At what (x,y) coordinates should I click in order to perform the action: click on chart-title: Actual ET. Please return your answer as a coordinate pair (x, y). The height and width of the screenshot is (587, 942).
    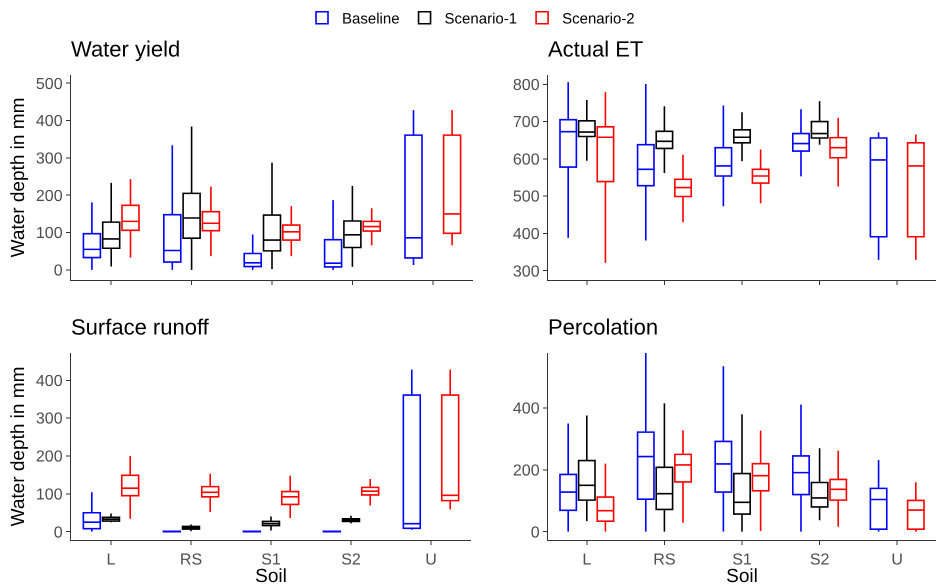
    Looking at the image, I should click on (596, 49).